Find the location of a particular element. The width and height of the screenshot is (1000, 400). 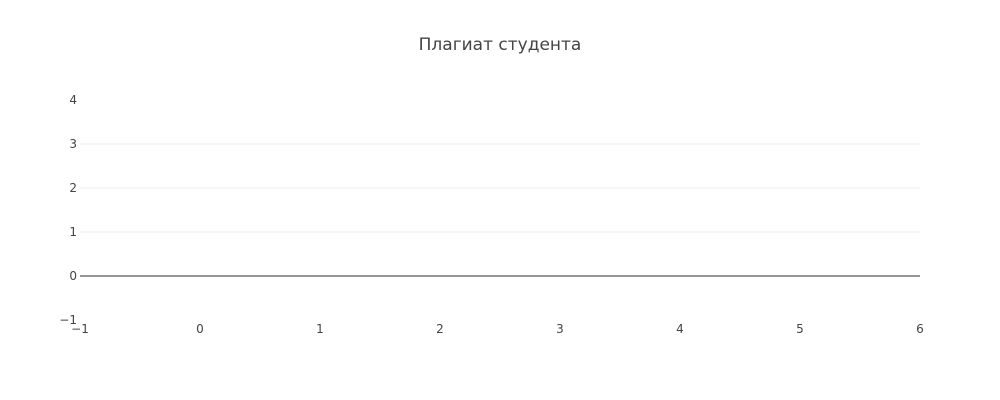

x-tick-label: 5 is located at coordinates (800, 329).